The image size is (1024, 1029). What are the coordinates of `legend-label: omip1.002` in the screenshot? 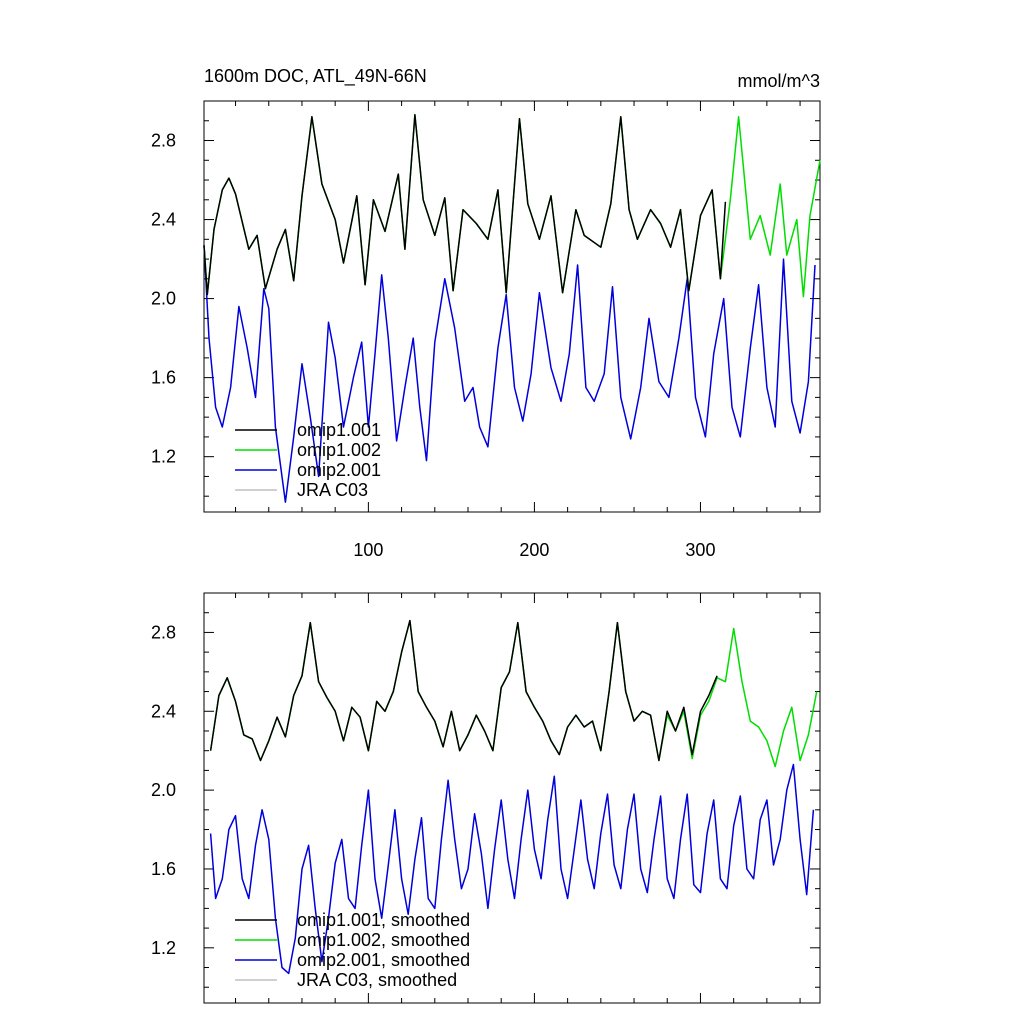 It's located at (339, 450).